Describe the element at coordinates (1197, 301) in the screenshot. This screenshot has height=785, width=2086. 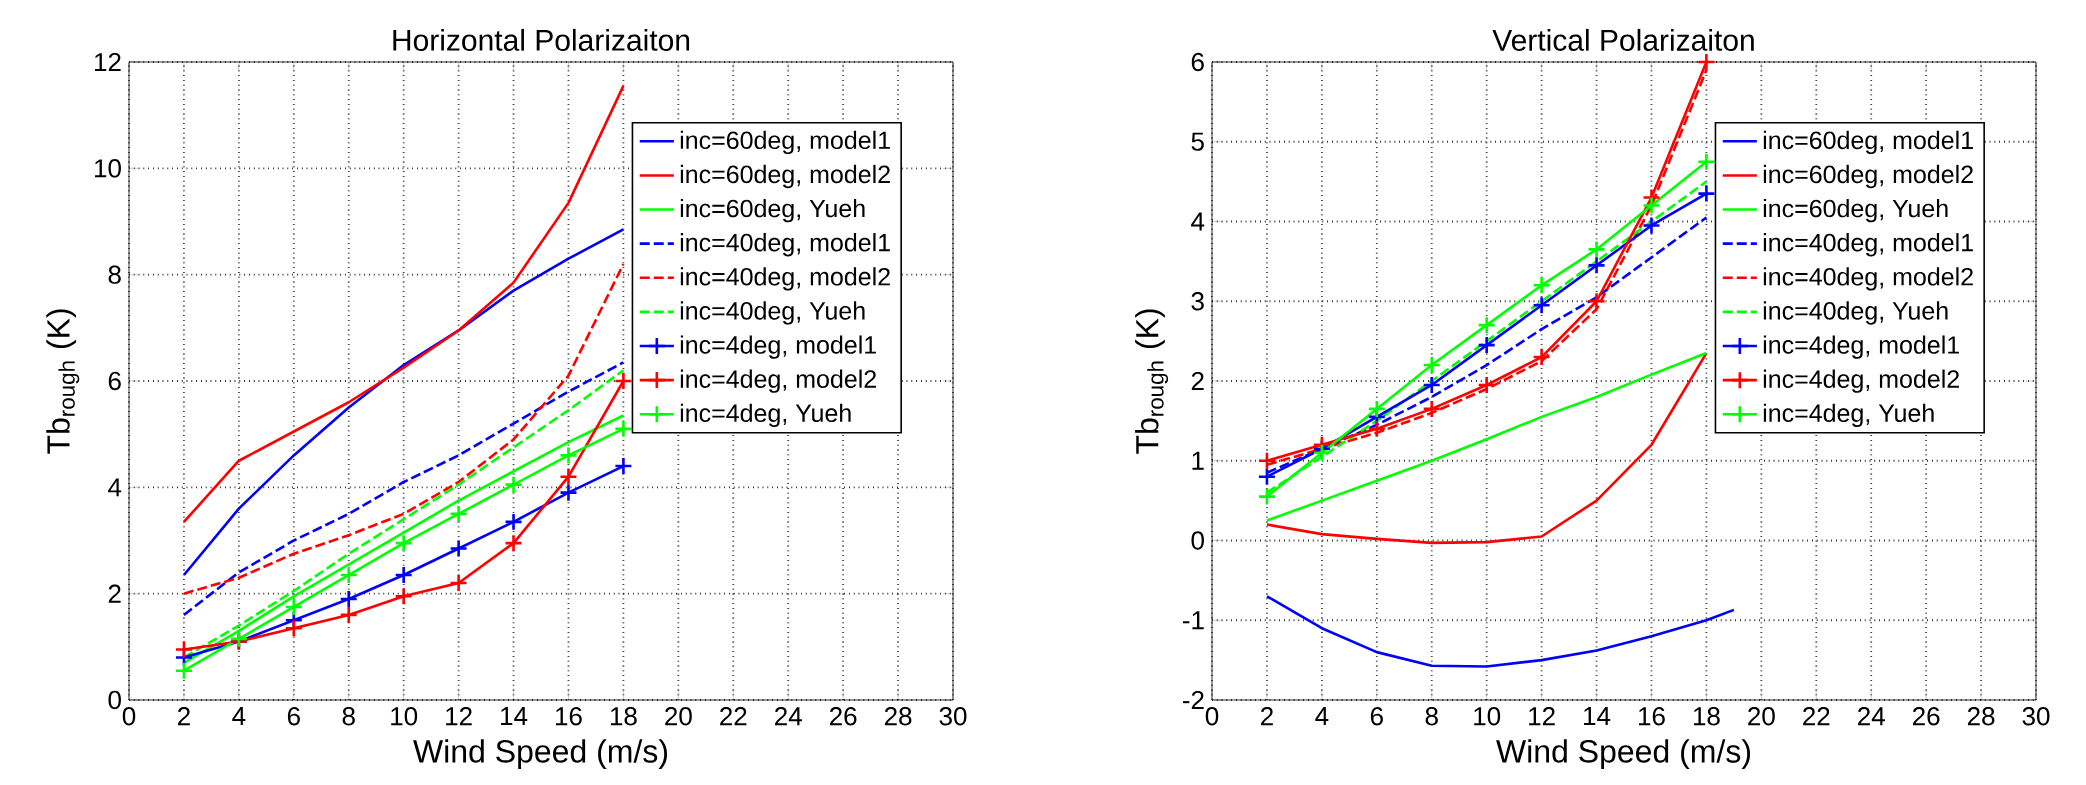
I see `y-tick-label: 3` at that location.